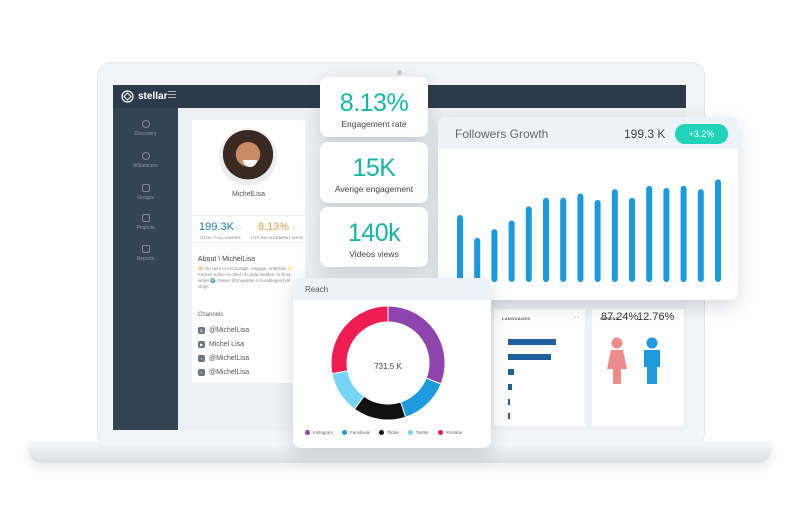  What do you see at coordinates (145, 259) in the screenshot?
I see `sidebar-item-label: Reports` at bounding box center [145, 259].